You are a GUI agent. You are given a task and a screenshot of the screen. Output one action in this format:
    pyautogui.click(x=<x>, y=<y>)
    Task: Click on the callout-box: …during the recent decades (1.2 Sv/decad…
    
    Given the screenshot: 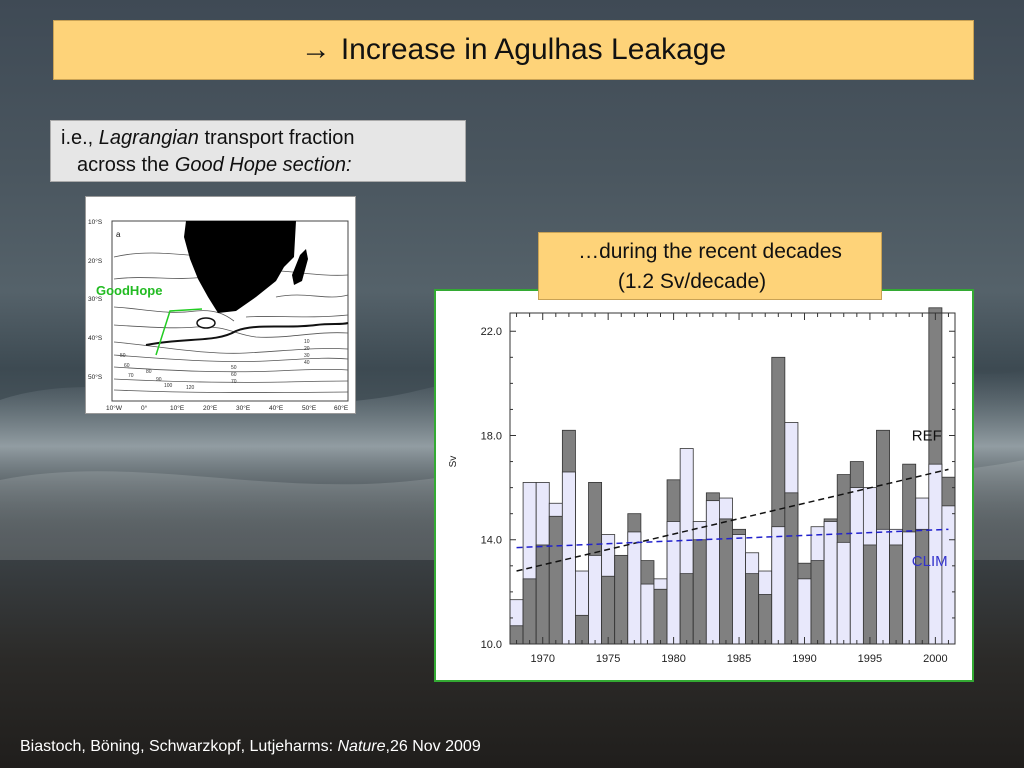 What is the action you would take?
    pyautogui.click(x=710, y=266)
    